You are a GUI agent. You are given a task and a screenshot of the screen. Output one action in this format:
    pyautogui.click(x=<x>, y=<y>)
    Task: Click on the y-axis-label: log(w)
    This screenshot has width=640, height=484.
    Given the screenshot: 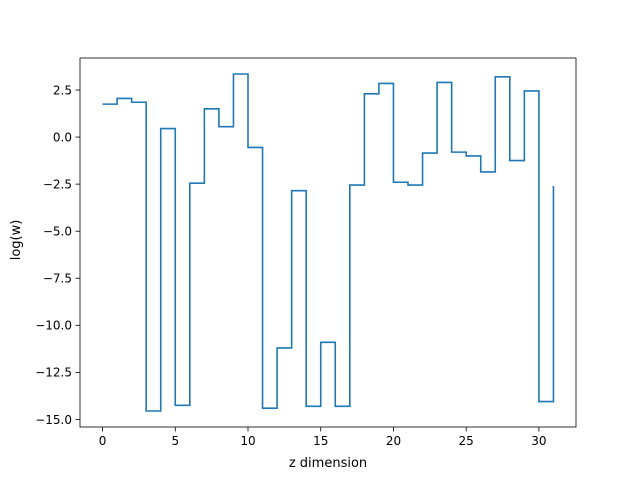 What is the action you would take?
    pyautogui.click(x=16, y=240)
    